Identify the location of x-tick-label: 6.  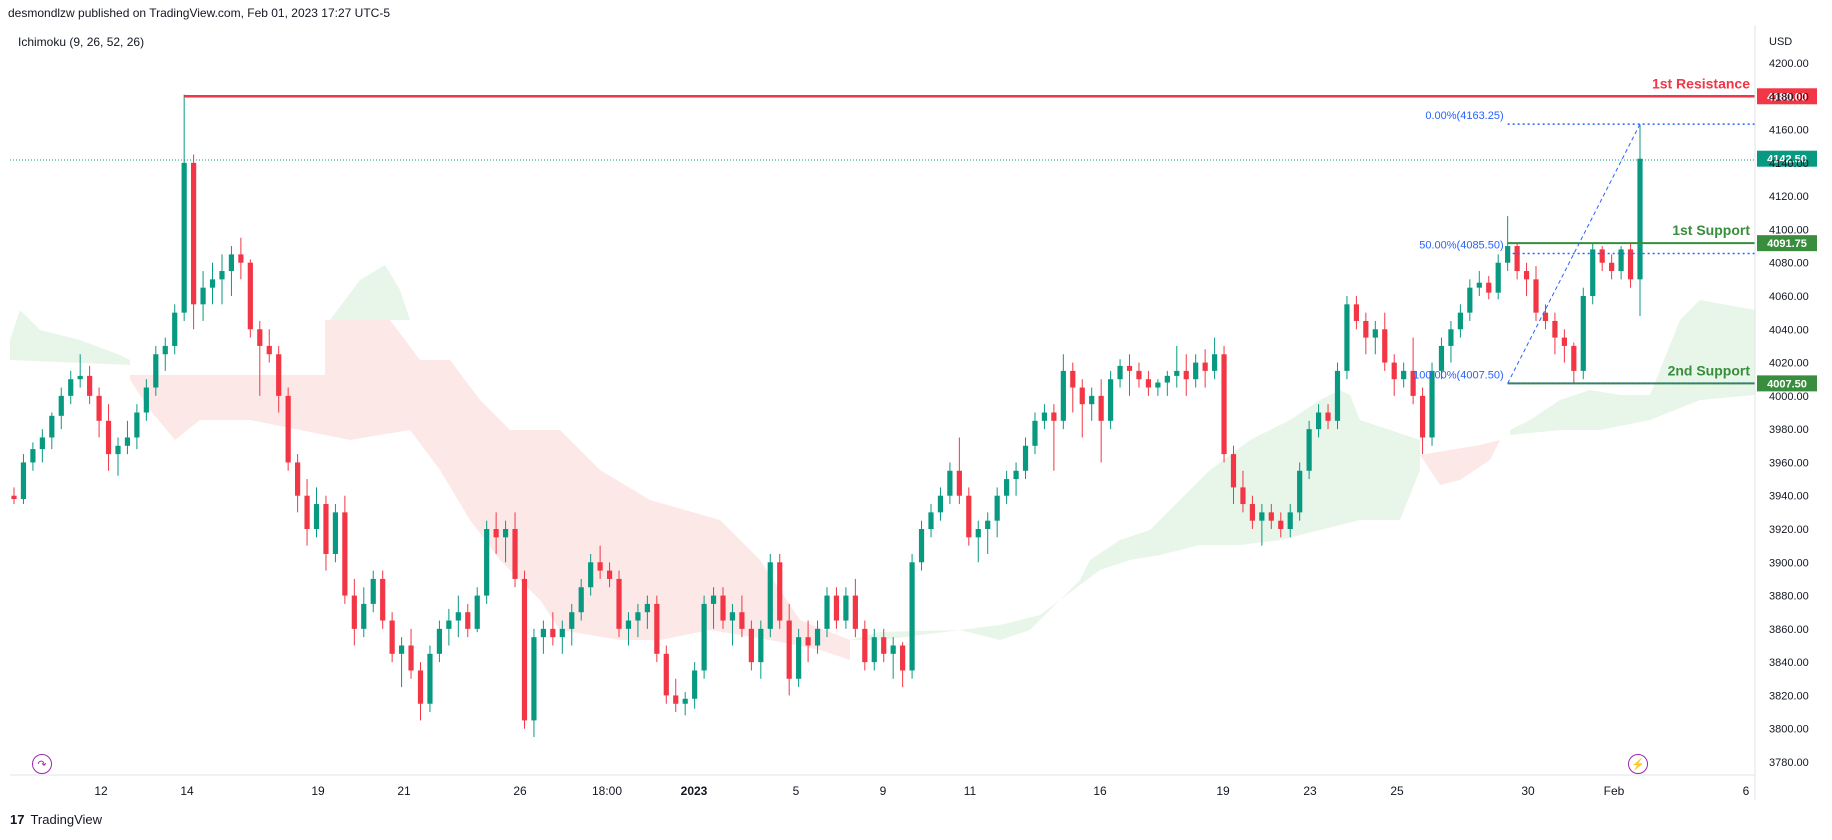
(1746, 791).